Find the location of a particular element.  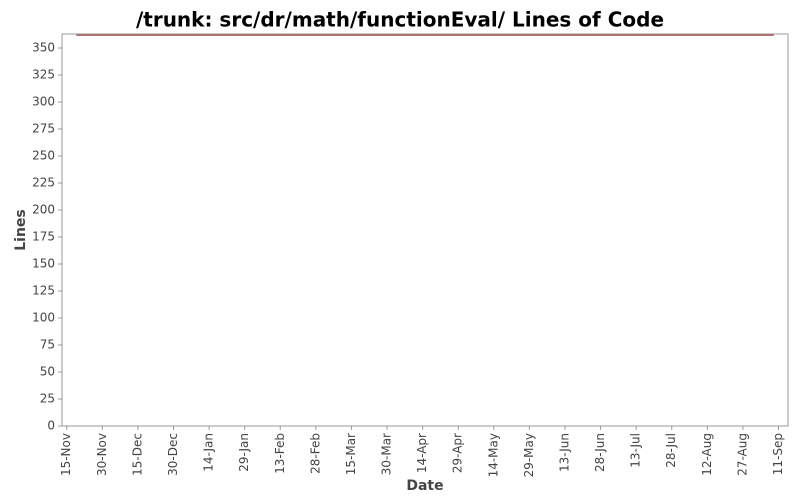

x-tick-label: 30-Mar is located at coordinates (387, 454).